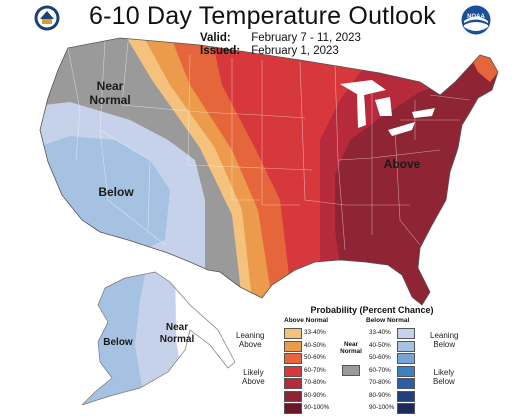  I want to click on legend-above-row: 70-80%, so click(314, 383).